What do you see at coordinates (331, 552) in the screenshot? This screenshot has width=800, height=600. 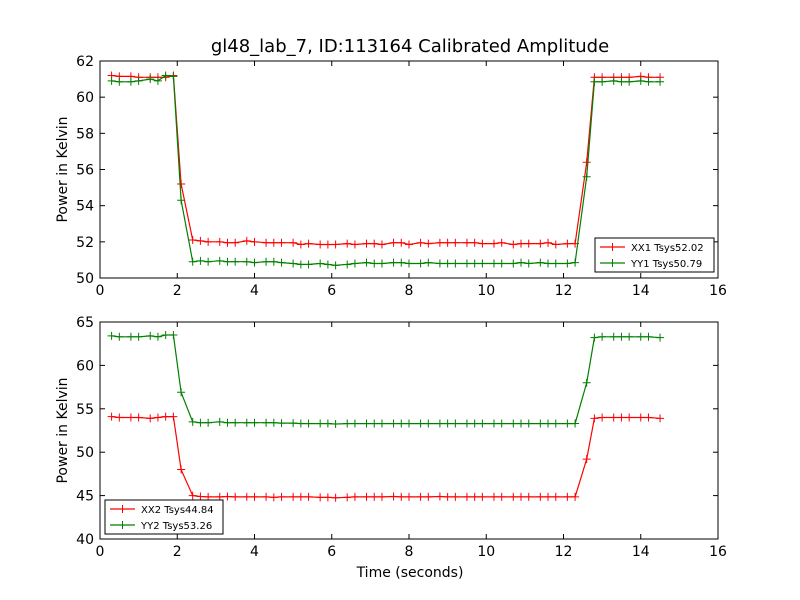 I see `x-tick-label: 6` at bounding box center [331, 552].